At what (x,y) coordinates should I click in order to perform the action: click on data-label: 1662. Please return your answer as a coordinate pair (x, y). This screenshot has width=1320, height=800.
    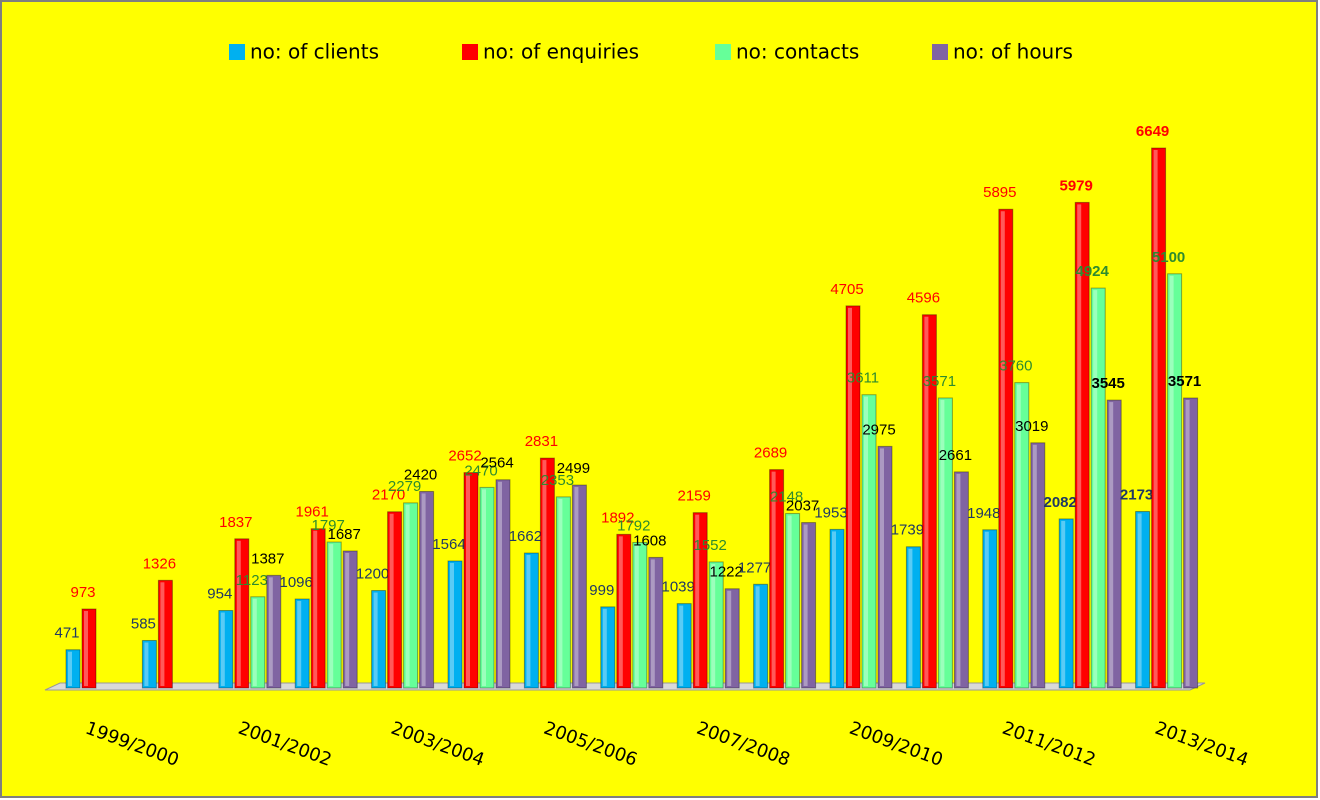
    Looking at the image, I should click on (525, 536).